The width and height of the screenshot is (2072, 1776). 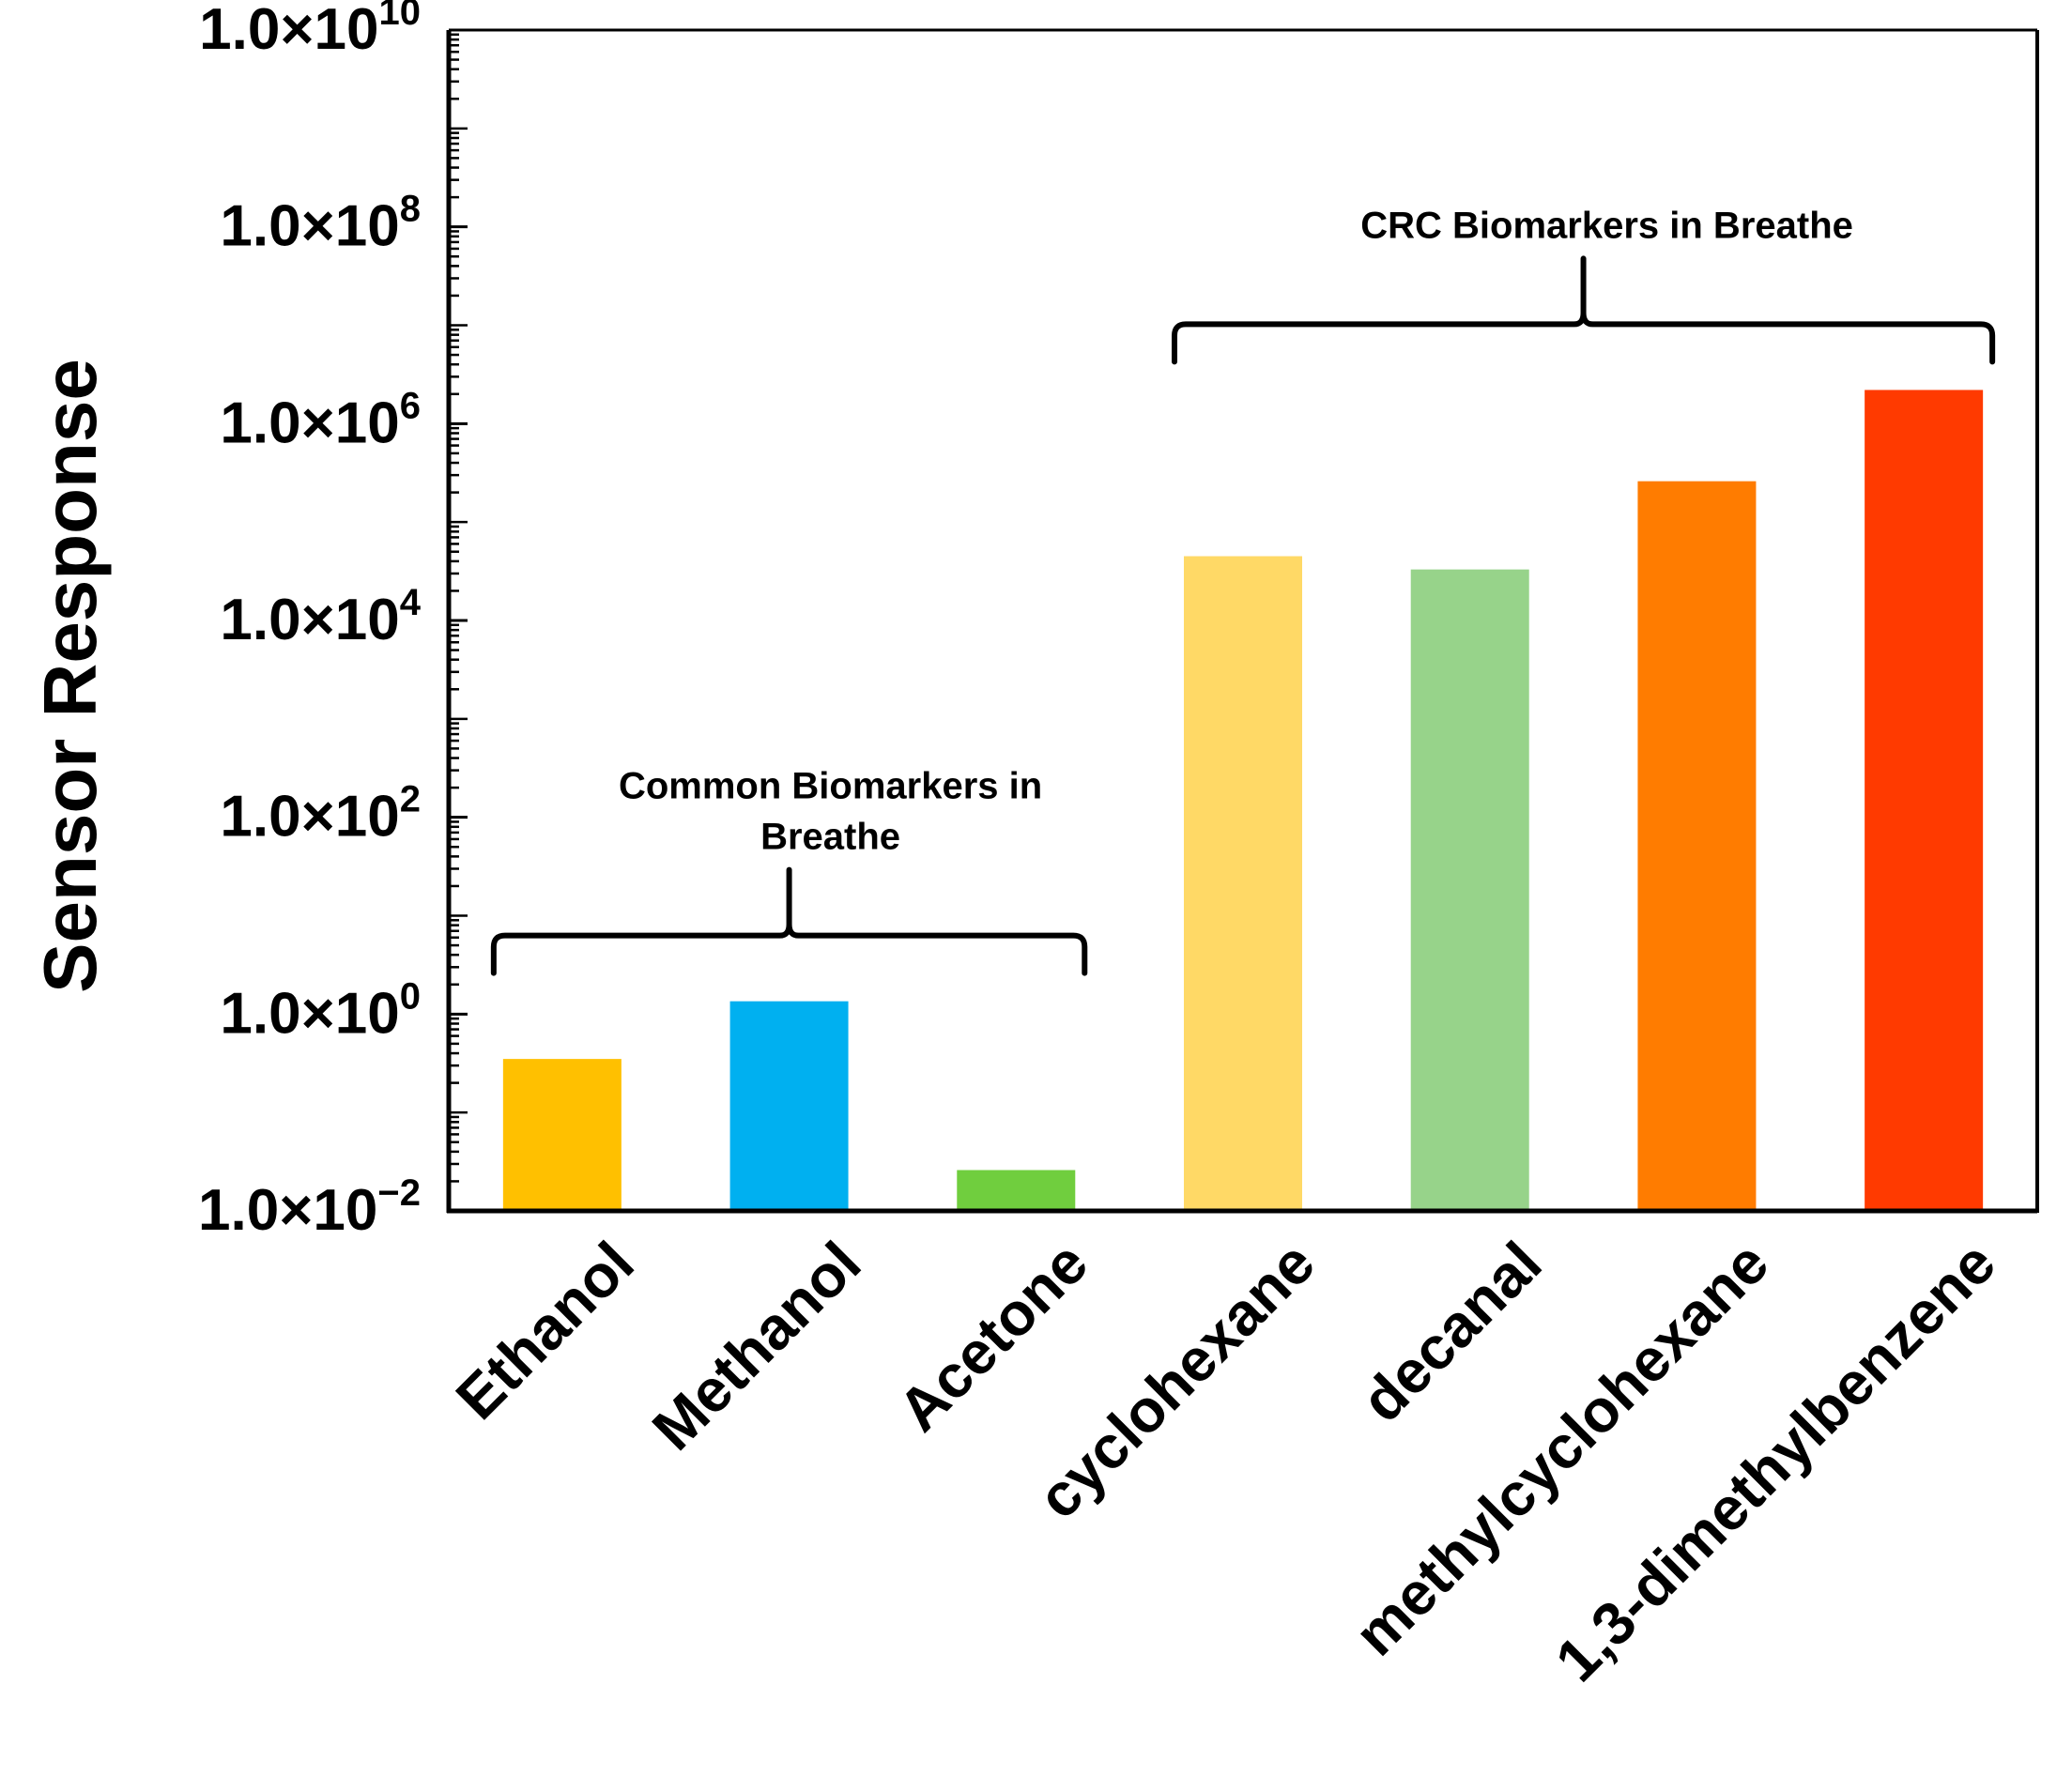 I want to click on y-tick-label: 1.0×10⁸, so click(x=320, y=224).